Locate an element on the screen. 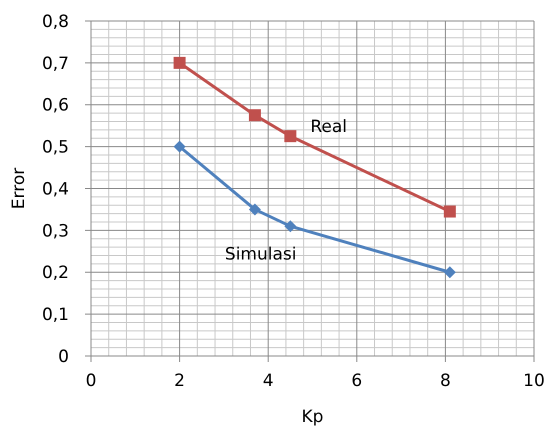 This screenshot has height=430, width=547. y-tick-label: 0,6 is located at coordinates (55, 106).